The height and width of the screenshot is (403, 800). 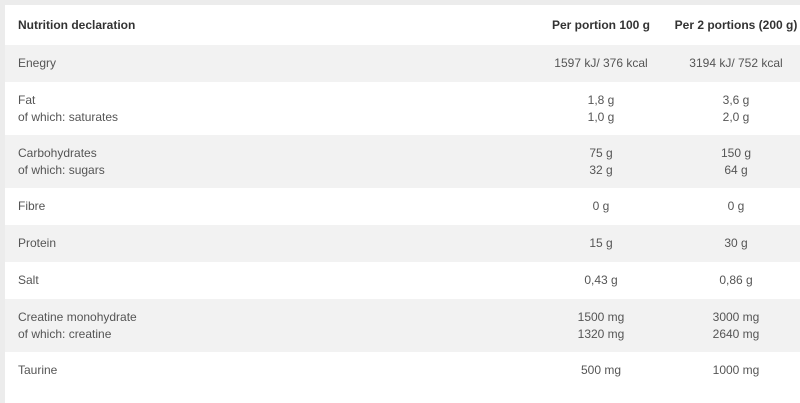 What do you see at coordinates (77, 316) in the screenshot?
I see `nutrient-name: Creatine monohydrate` at bounding box center [77, 316].